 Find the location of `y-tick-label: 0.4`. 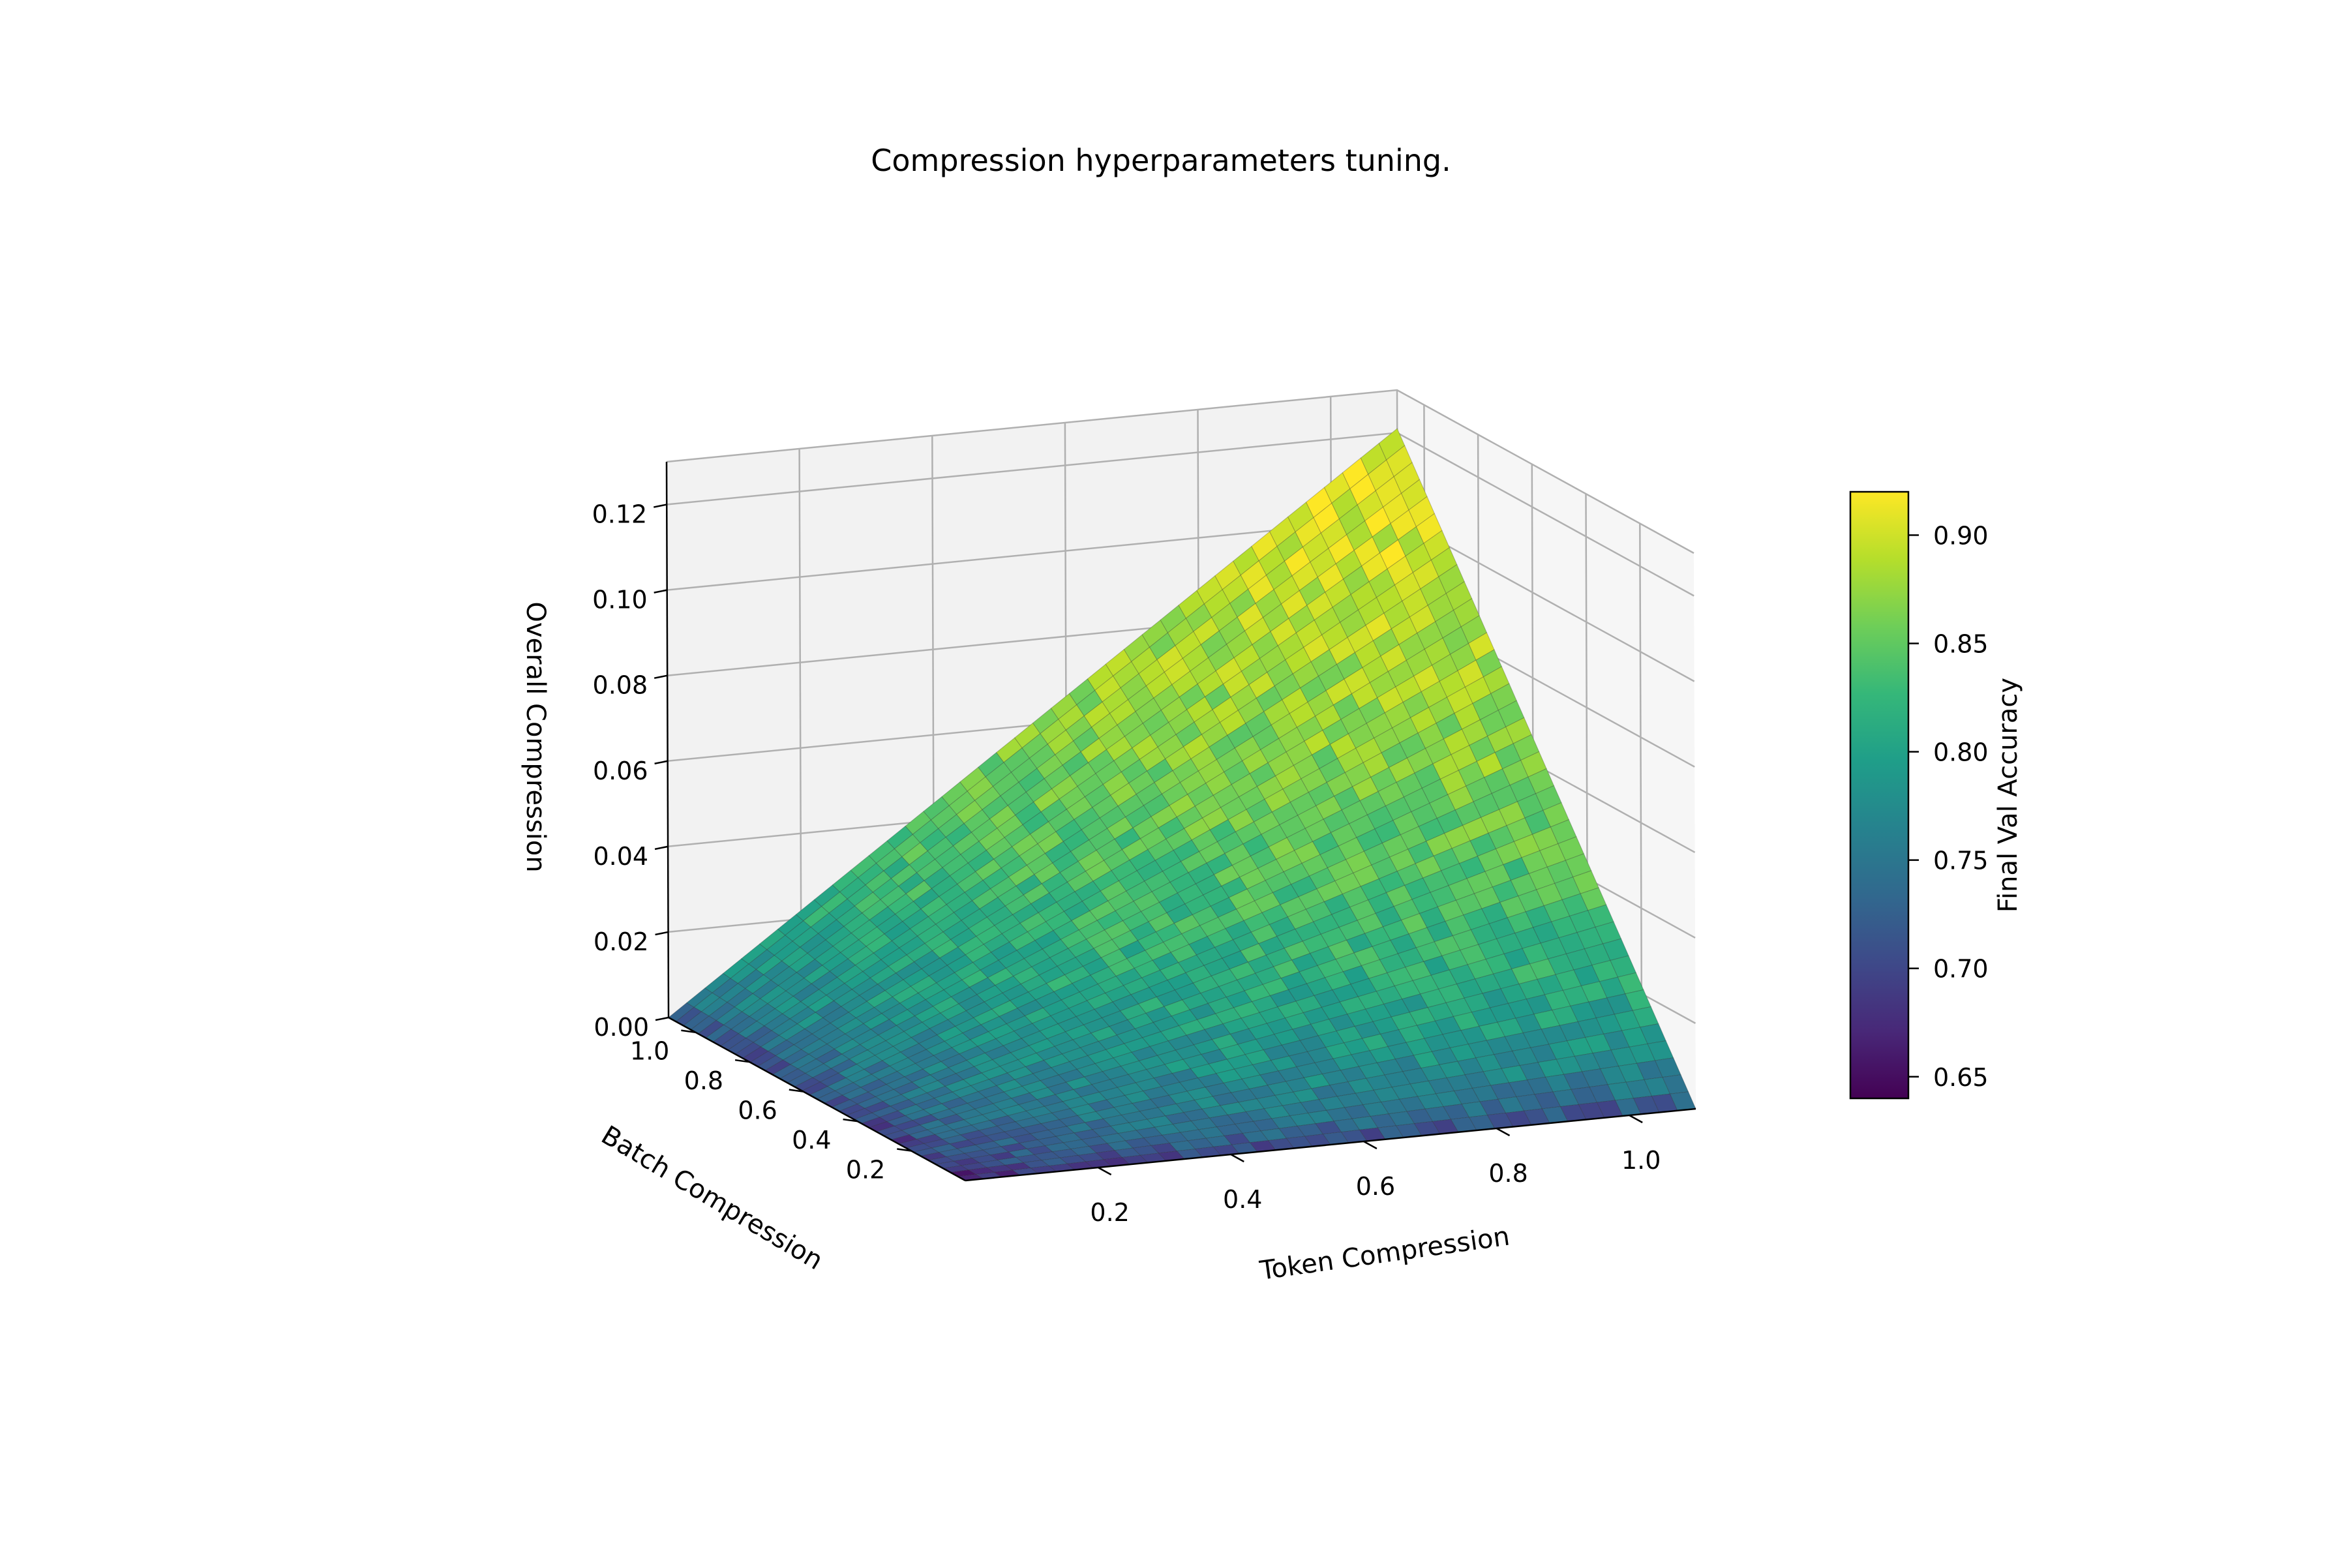

y-tick-label: 0.4 is located at coordinates (812, 1140).